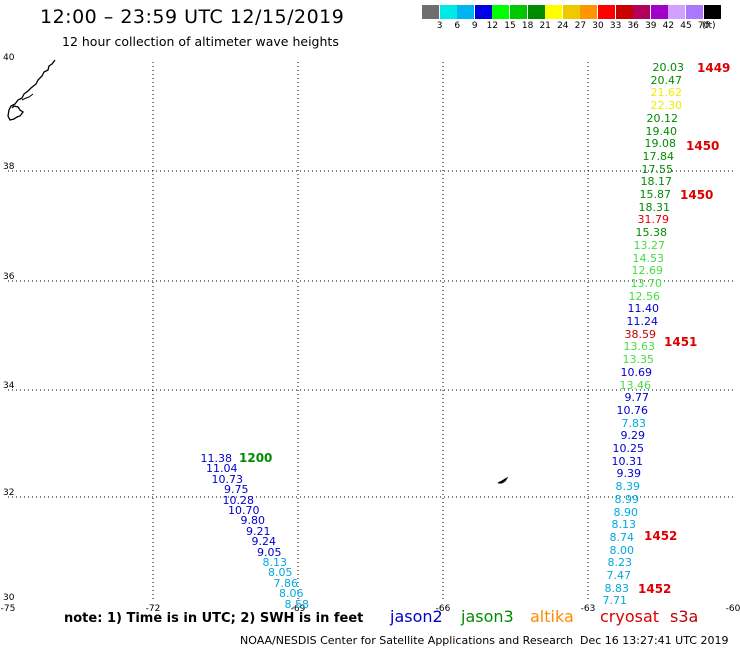  Describe the element at coordinates (31, 90) in the screenshot. I see `coastline-north` at that location.